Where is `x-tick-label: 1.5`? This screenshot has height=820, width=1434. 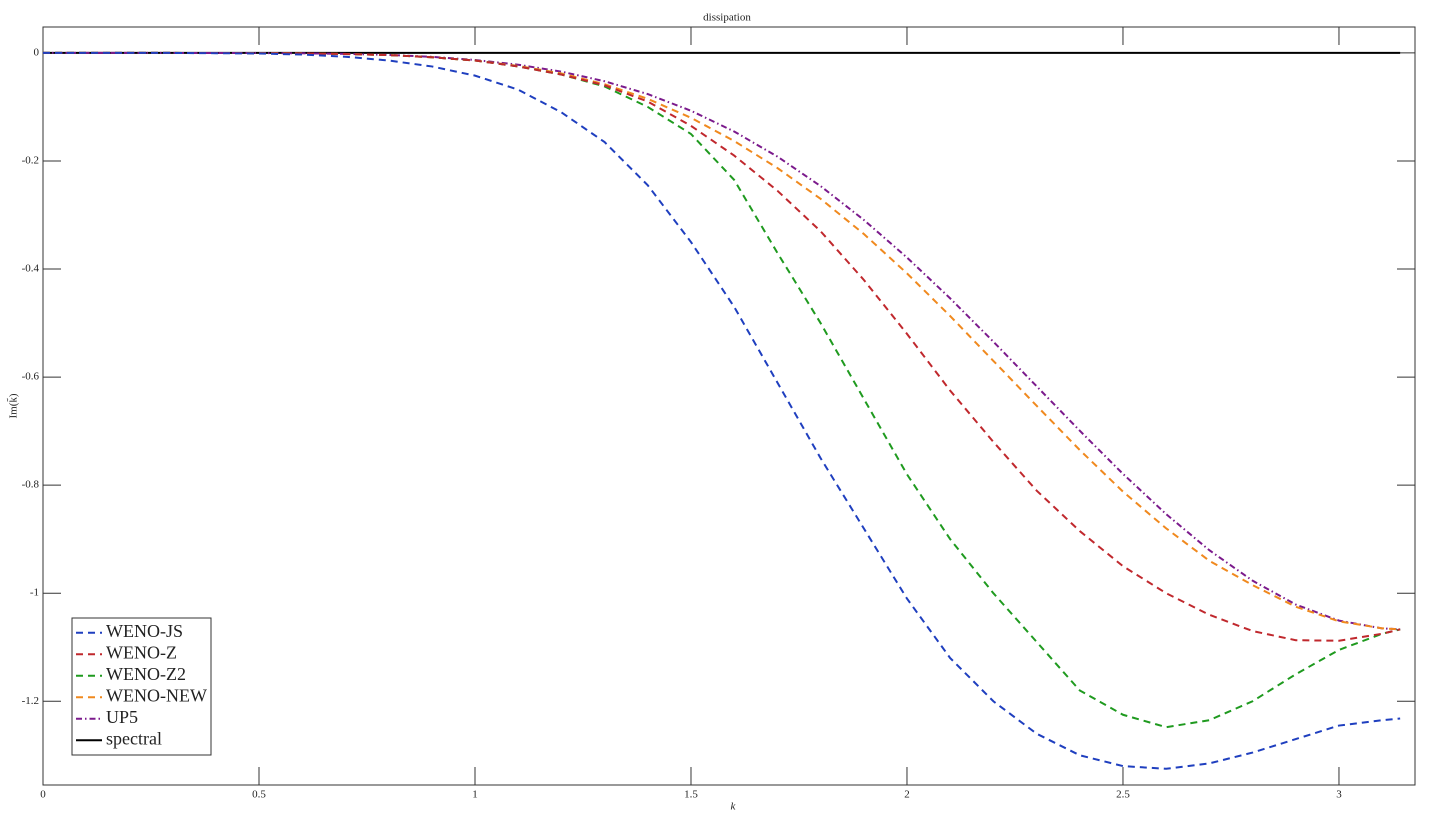 x-tick-label: 1.5 is located at coordinates (691, 795).